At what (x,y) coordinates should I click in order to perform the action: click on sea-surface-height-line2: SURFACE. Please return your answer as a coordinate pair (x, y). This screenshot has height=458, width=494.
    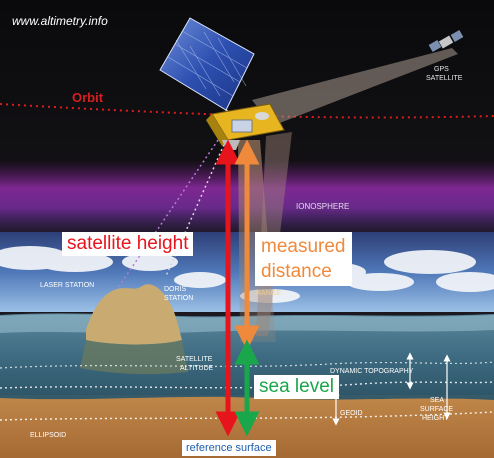
    Looking at the image, I should click on (437, 409).